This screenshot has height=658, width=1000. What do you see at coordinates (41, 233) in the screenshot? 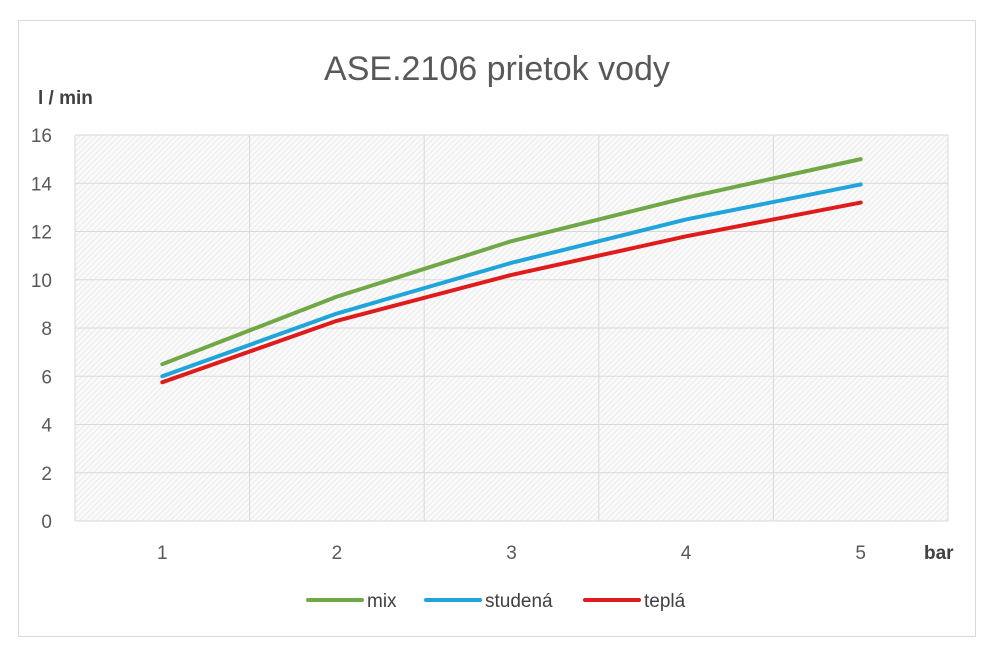
I see `y-tick-label: 12` at bounding box center [41, 233].